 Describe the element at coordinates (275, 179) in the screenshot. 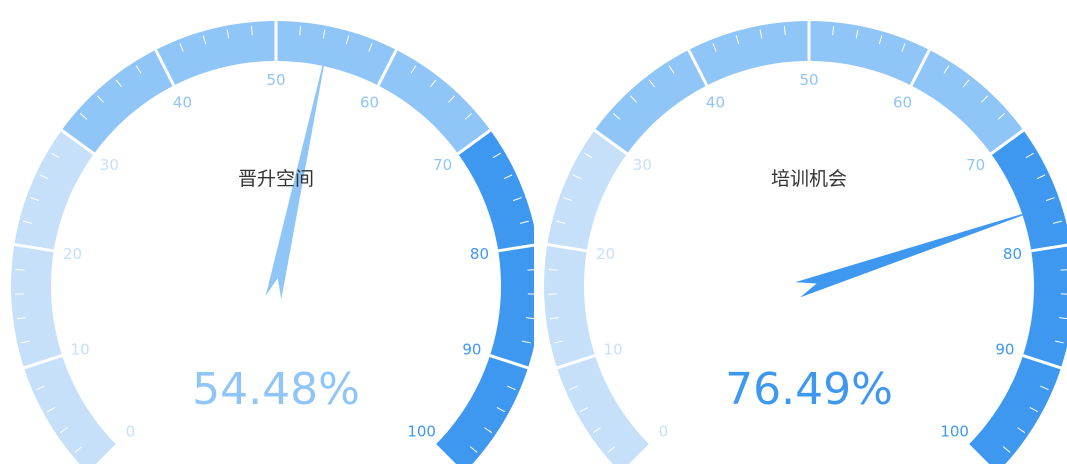

I see `gauge-title: 晋升空间` at that location.